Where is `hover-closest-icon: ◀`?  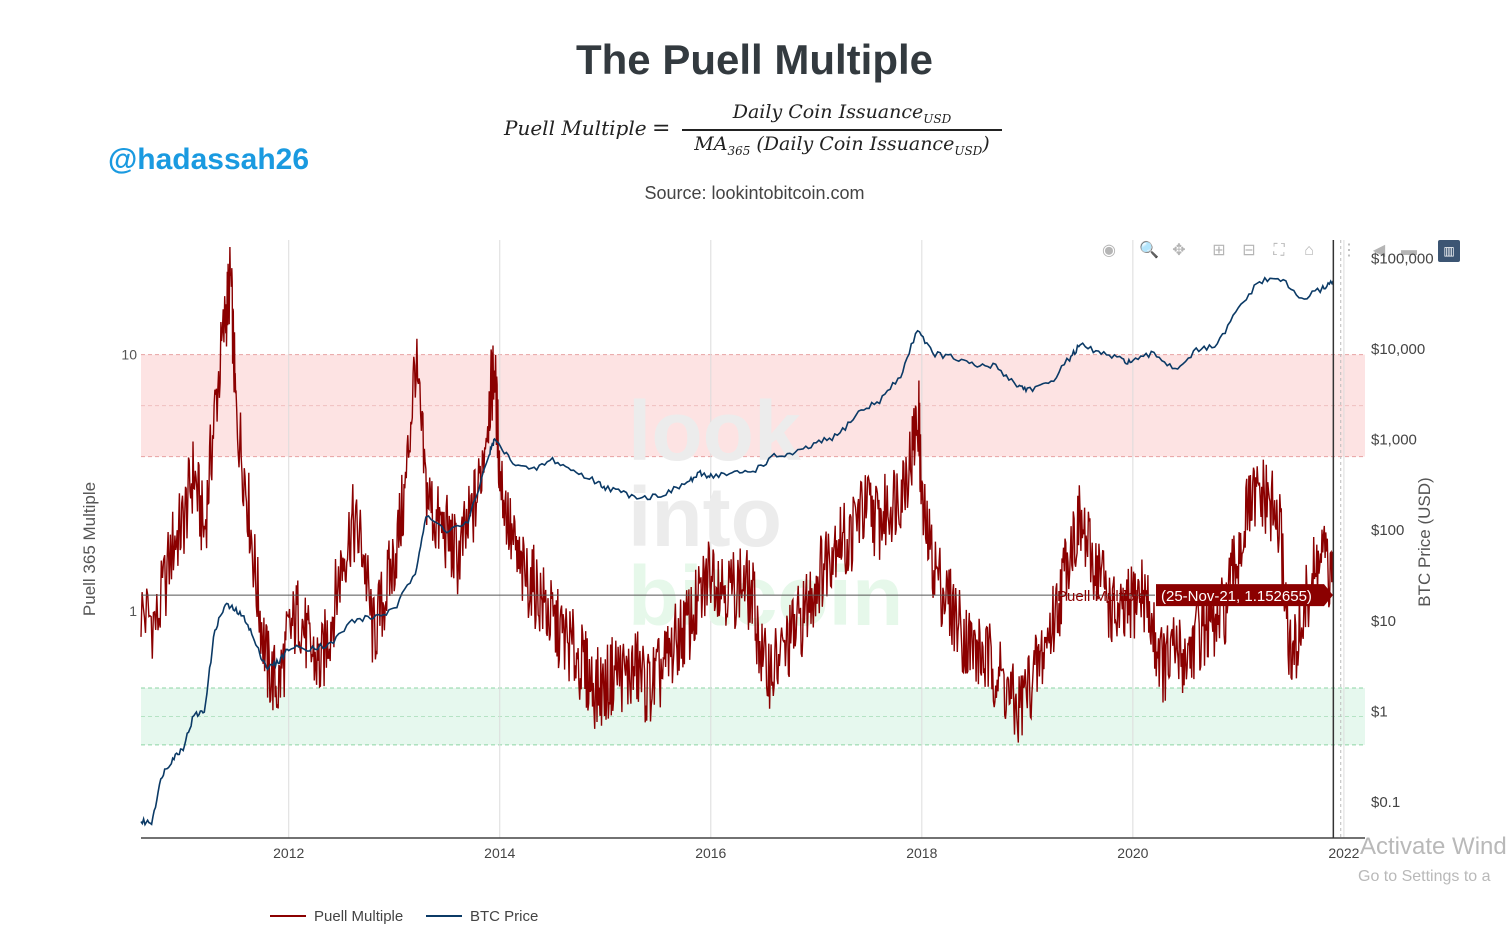 hover-closest-icon: ◀ is located at coordinates (1379, 250).